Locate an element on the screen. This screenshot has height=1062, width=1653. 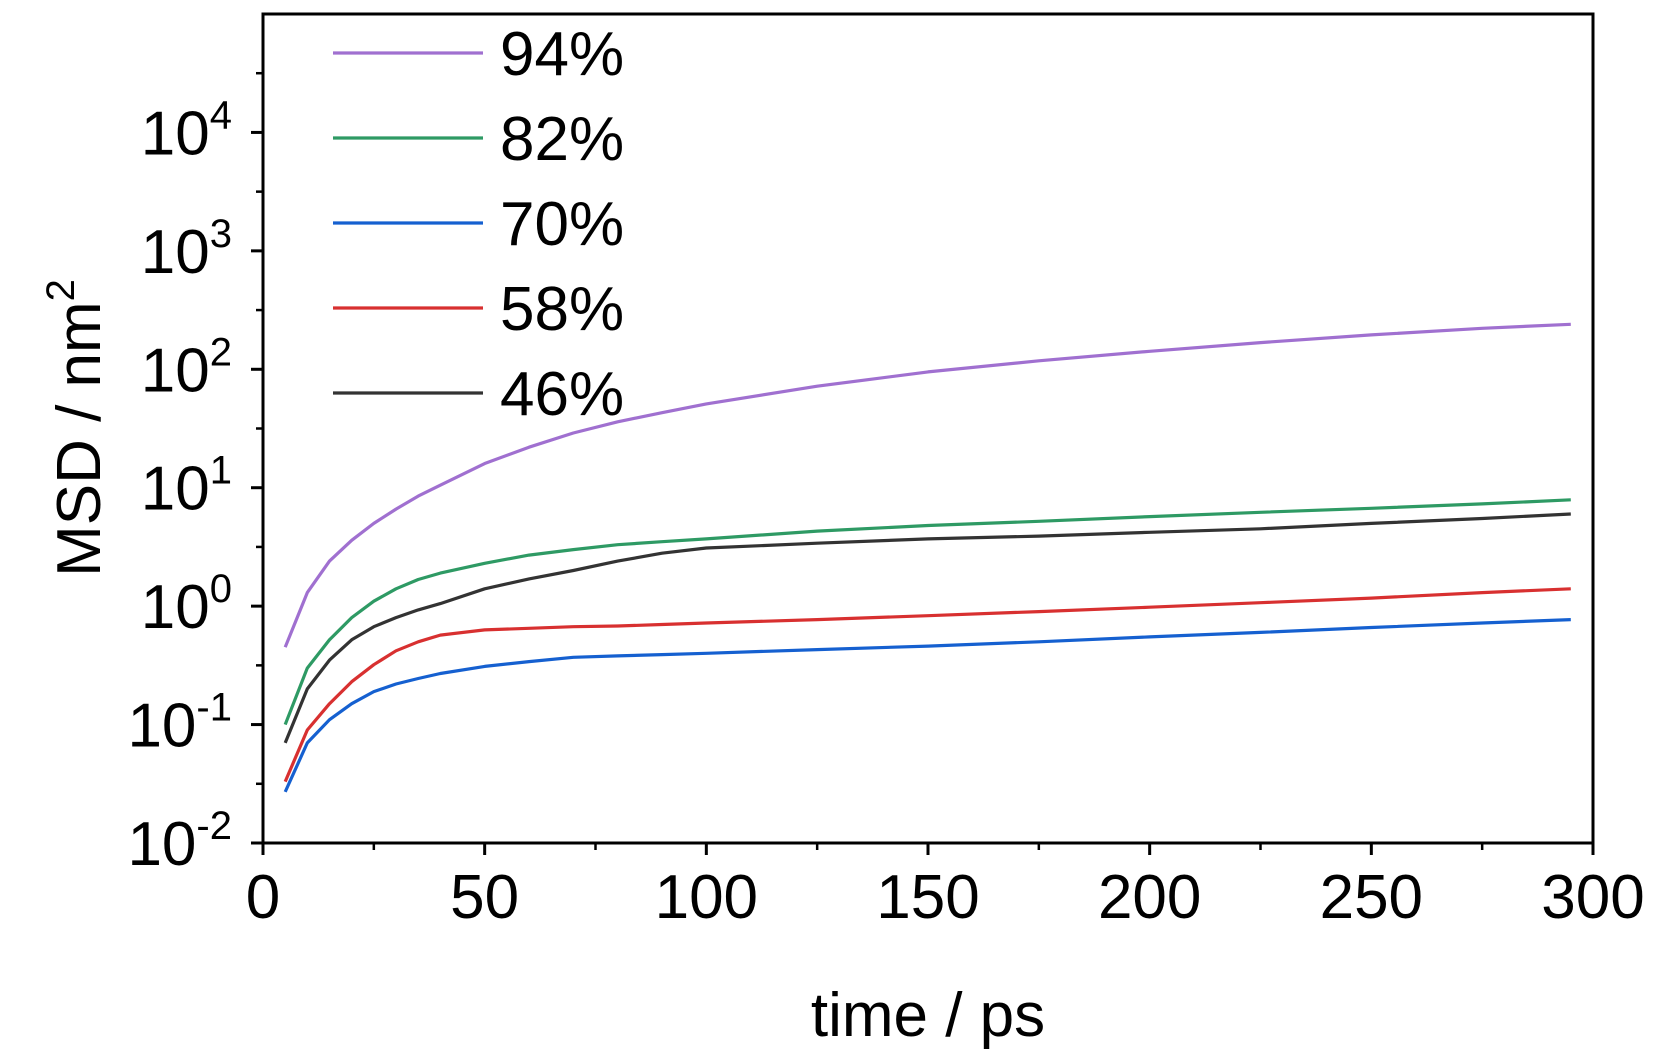
y-axis-title-exponent: 2 is located at coordinates (61, 290).